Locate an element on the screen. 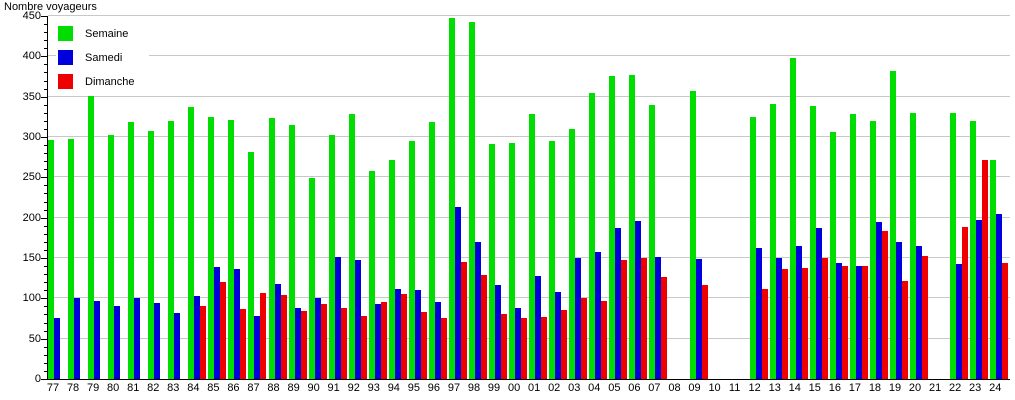 The width and height of the screenshot is (1015, 400). x-tick-label-89: 89 is located at coordinates (293, 388).